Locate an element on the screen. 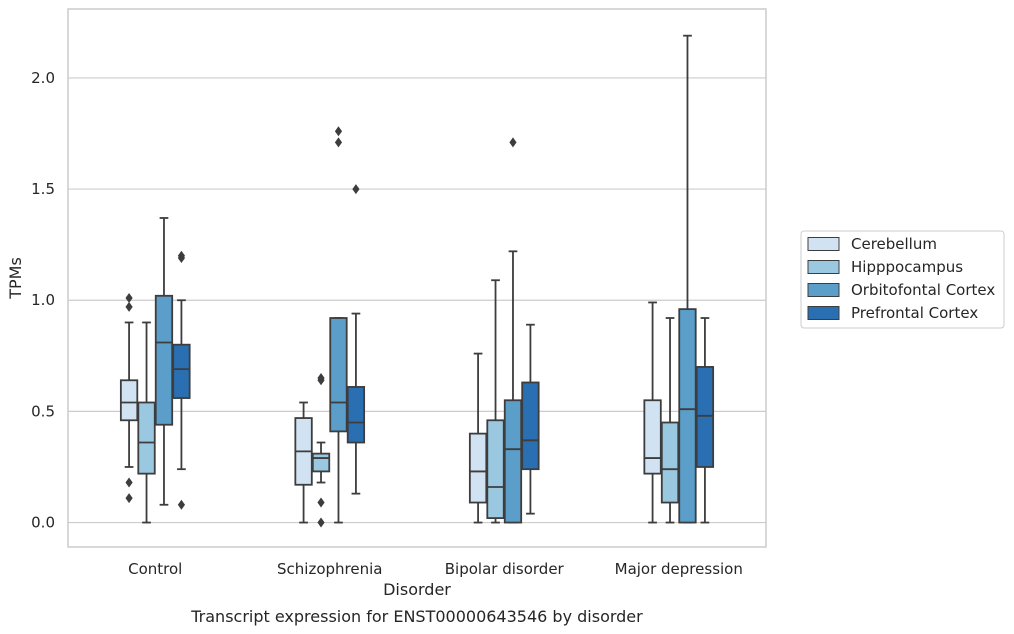 This screenshot has width=1014, height=634. y-axis-label: TPMs is located at coordinates (15, 278).